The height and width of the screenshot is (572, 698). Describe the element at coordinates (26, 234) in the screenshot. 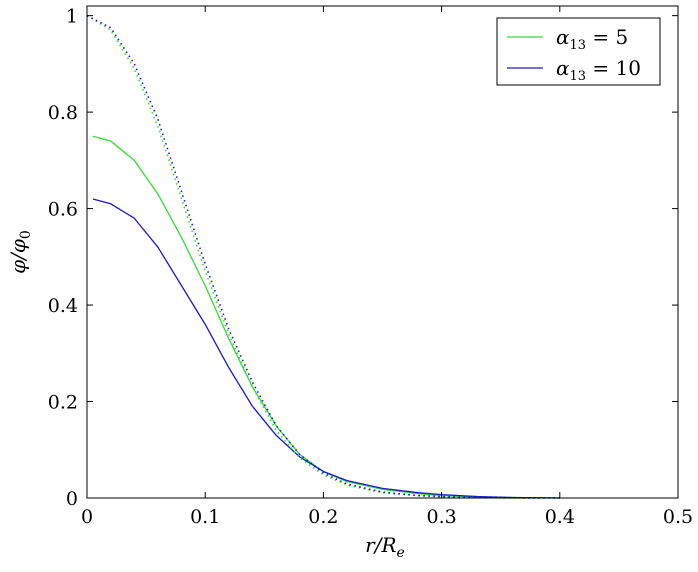

I see `y-axis-label-subscript: 0` at that location.